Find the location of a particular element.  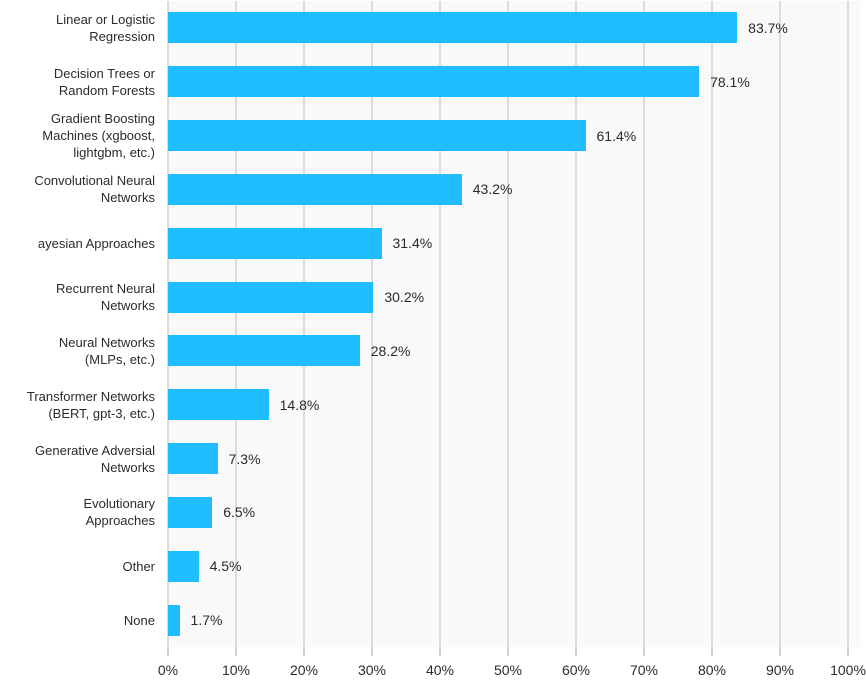

x-tick-label: 20% is located at coordinates (304, 670).